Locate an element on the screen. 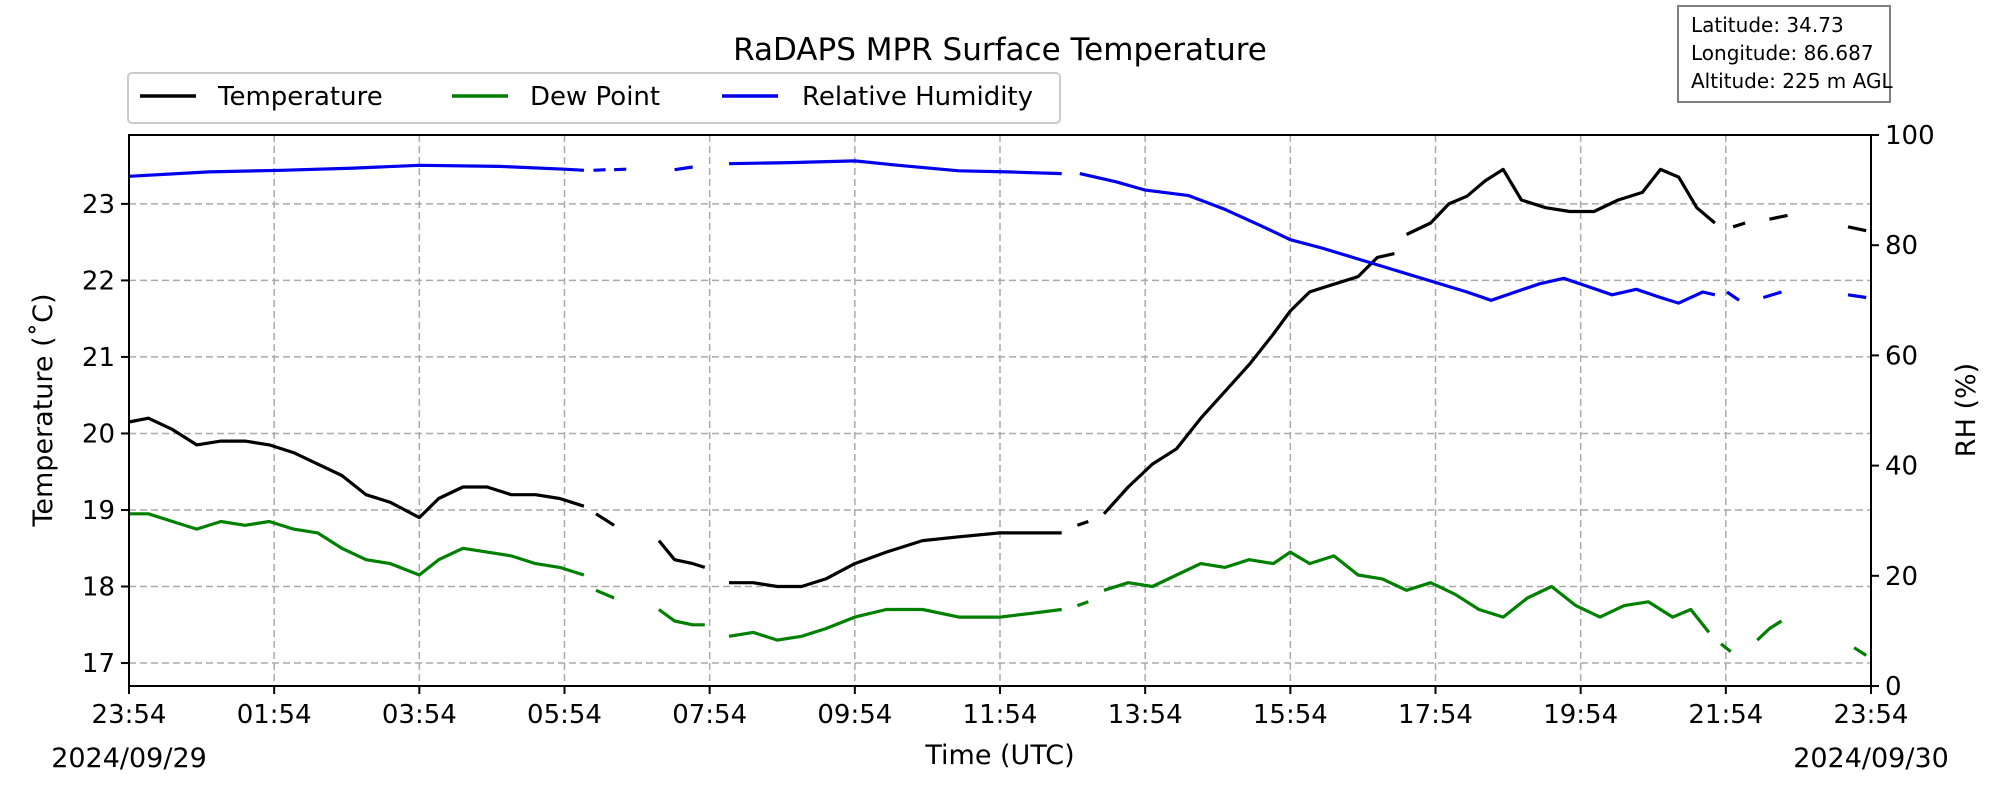 Image resolution: width=2000 pixels, height=800 pixels. y-tick-label: 23 is located at coordinates (98, 205).